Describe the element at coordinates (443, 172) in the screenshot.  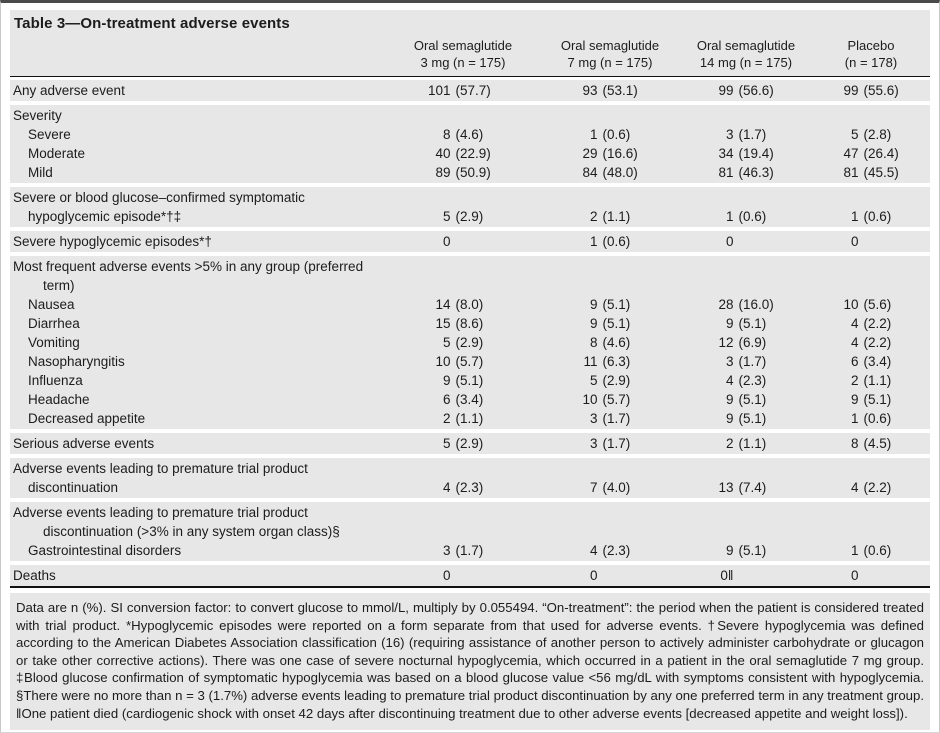
I see `value-count: 89` at that location.